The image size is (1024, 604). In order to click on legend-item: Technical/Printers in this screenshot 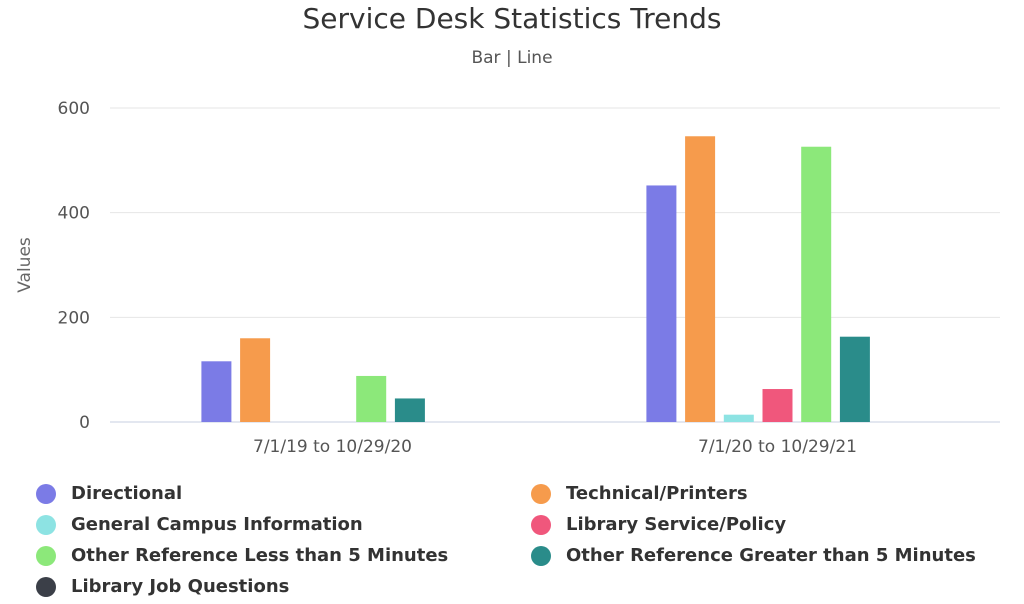, I will do `click(639, 493)`.